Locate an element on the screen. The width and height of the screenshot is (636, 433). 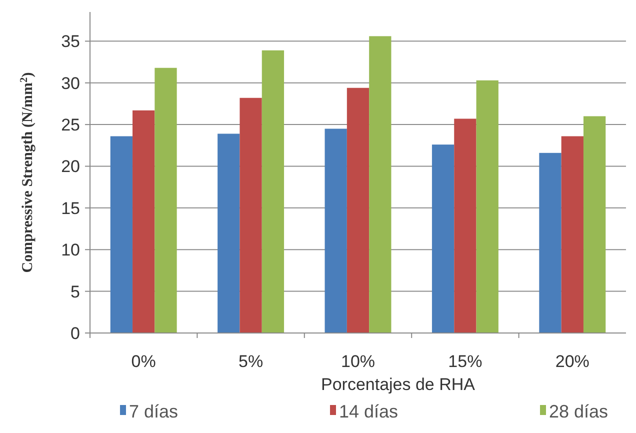
x-tick-label: 0% is located at coordinates (143, 361).